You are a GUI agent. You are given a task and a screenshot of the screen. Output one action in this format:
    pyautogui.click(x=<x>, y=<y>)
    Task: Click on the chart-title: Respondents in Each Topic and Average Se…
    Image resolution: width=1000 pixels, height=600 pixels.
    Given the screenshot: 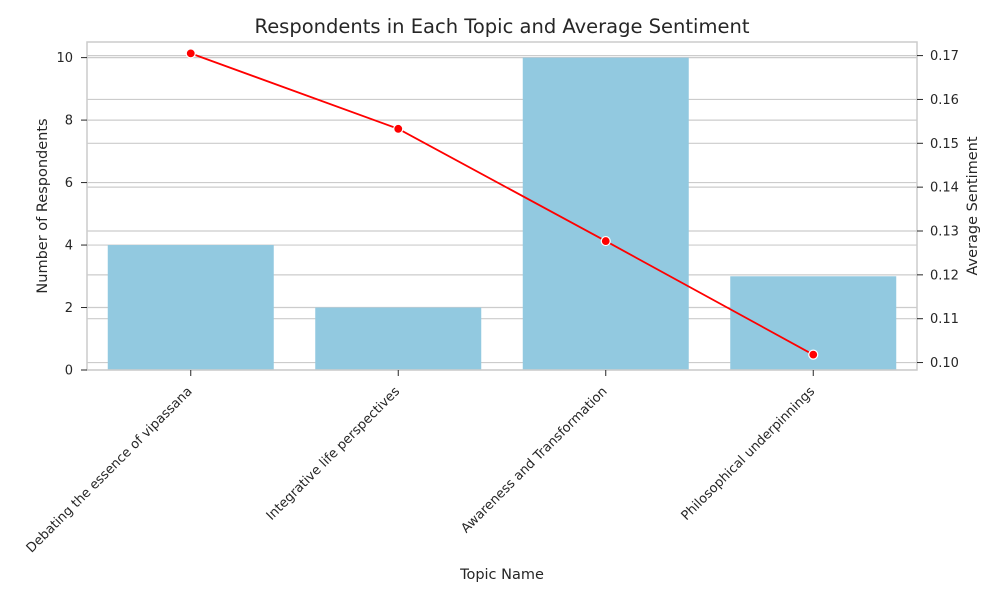 What is the action you would take?
    pyautogui.click(x=502, y=26)
    